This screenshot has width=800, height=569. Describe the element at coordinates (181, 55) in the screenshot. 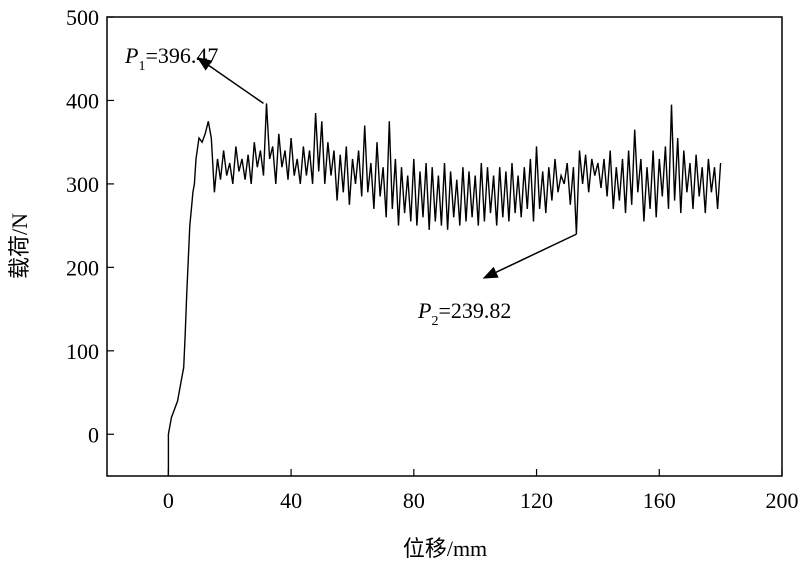

I see `annotation-value: =396.47` at that location.